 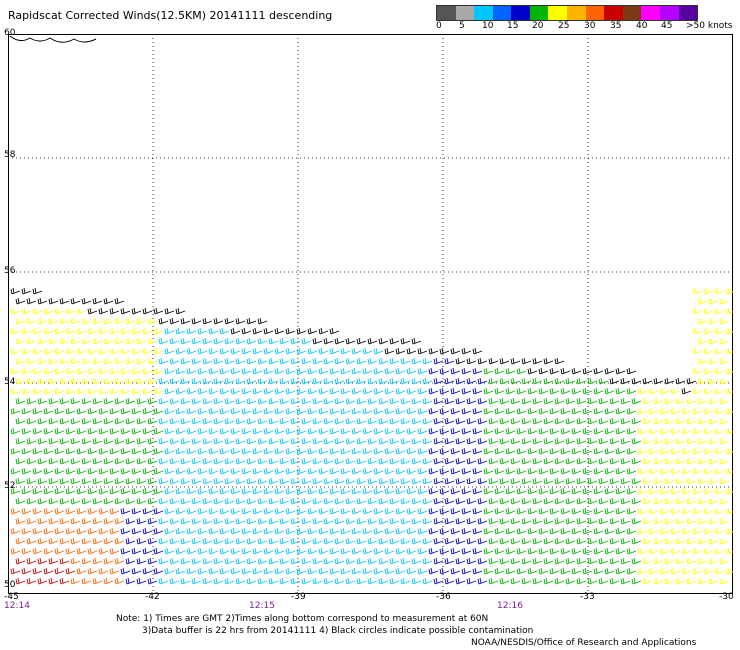 I want to click on legend-label-0: 0, so click(x=439, y=26).